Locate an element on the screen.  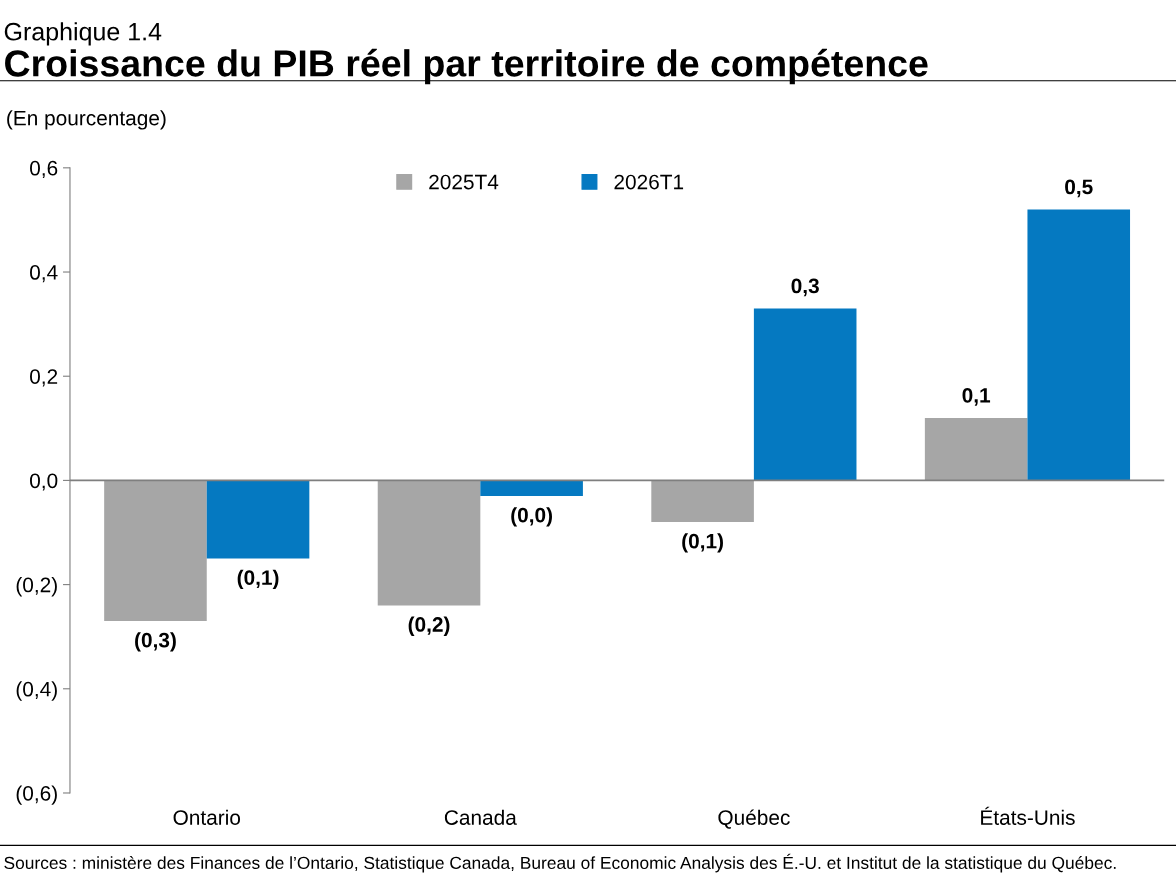
data-label: 0,3 is located at coordinates (805, 287).